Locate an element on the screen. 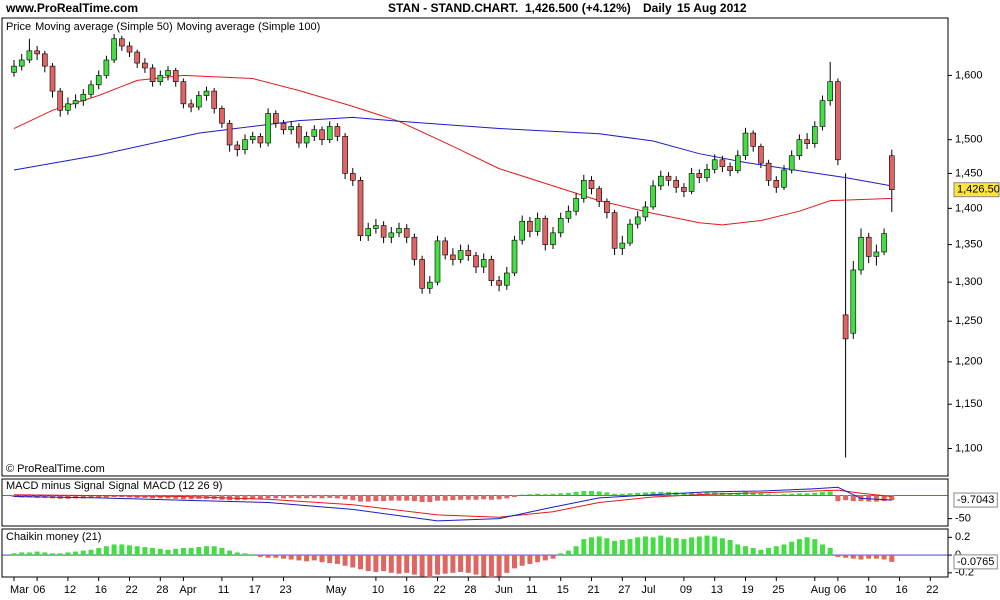  x-tick-label: 16 is located at coordinates (101, 590).